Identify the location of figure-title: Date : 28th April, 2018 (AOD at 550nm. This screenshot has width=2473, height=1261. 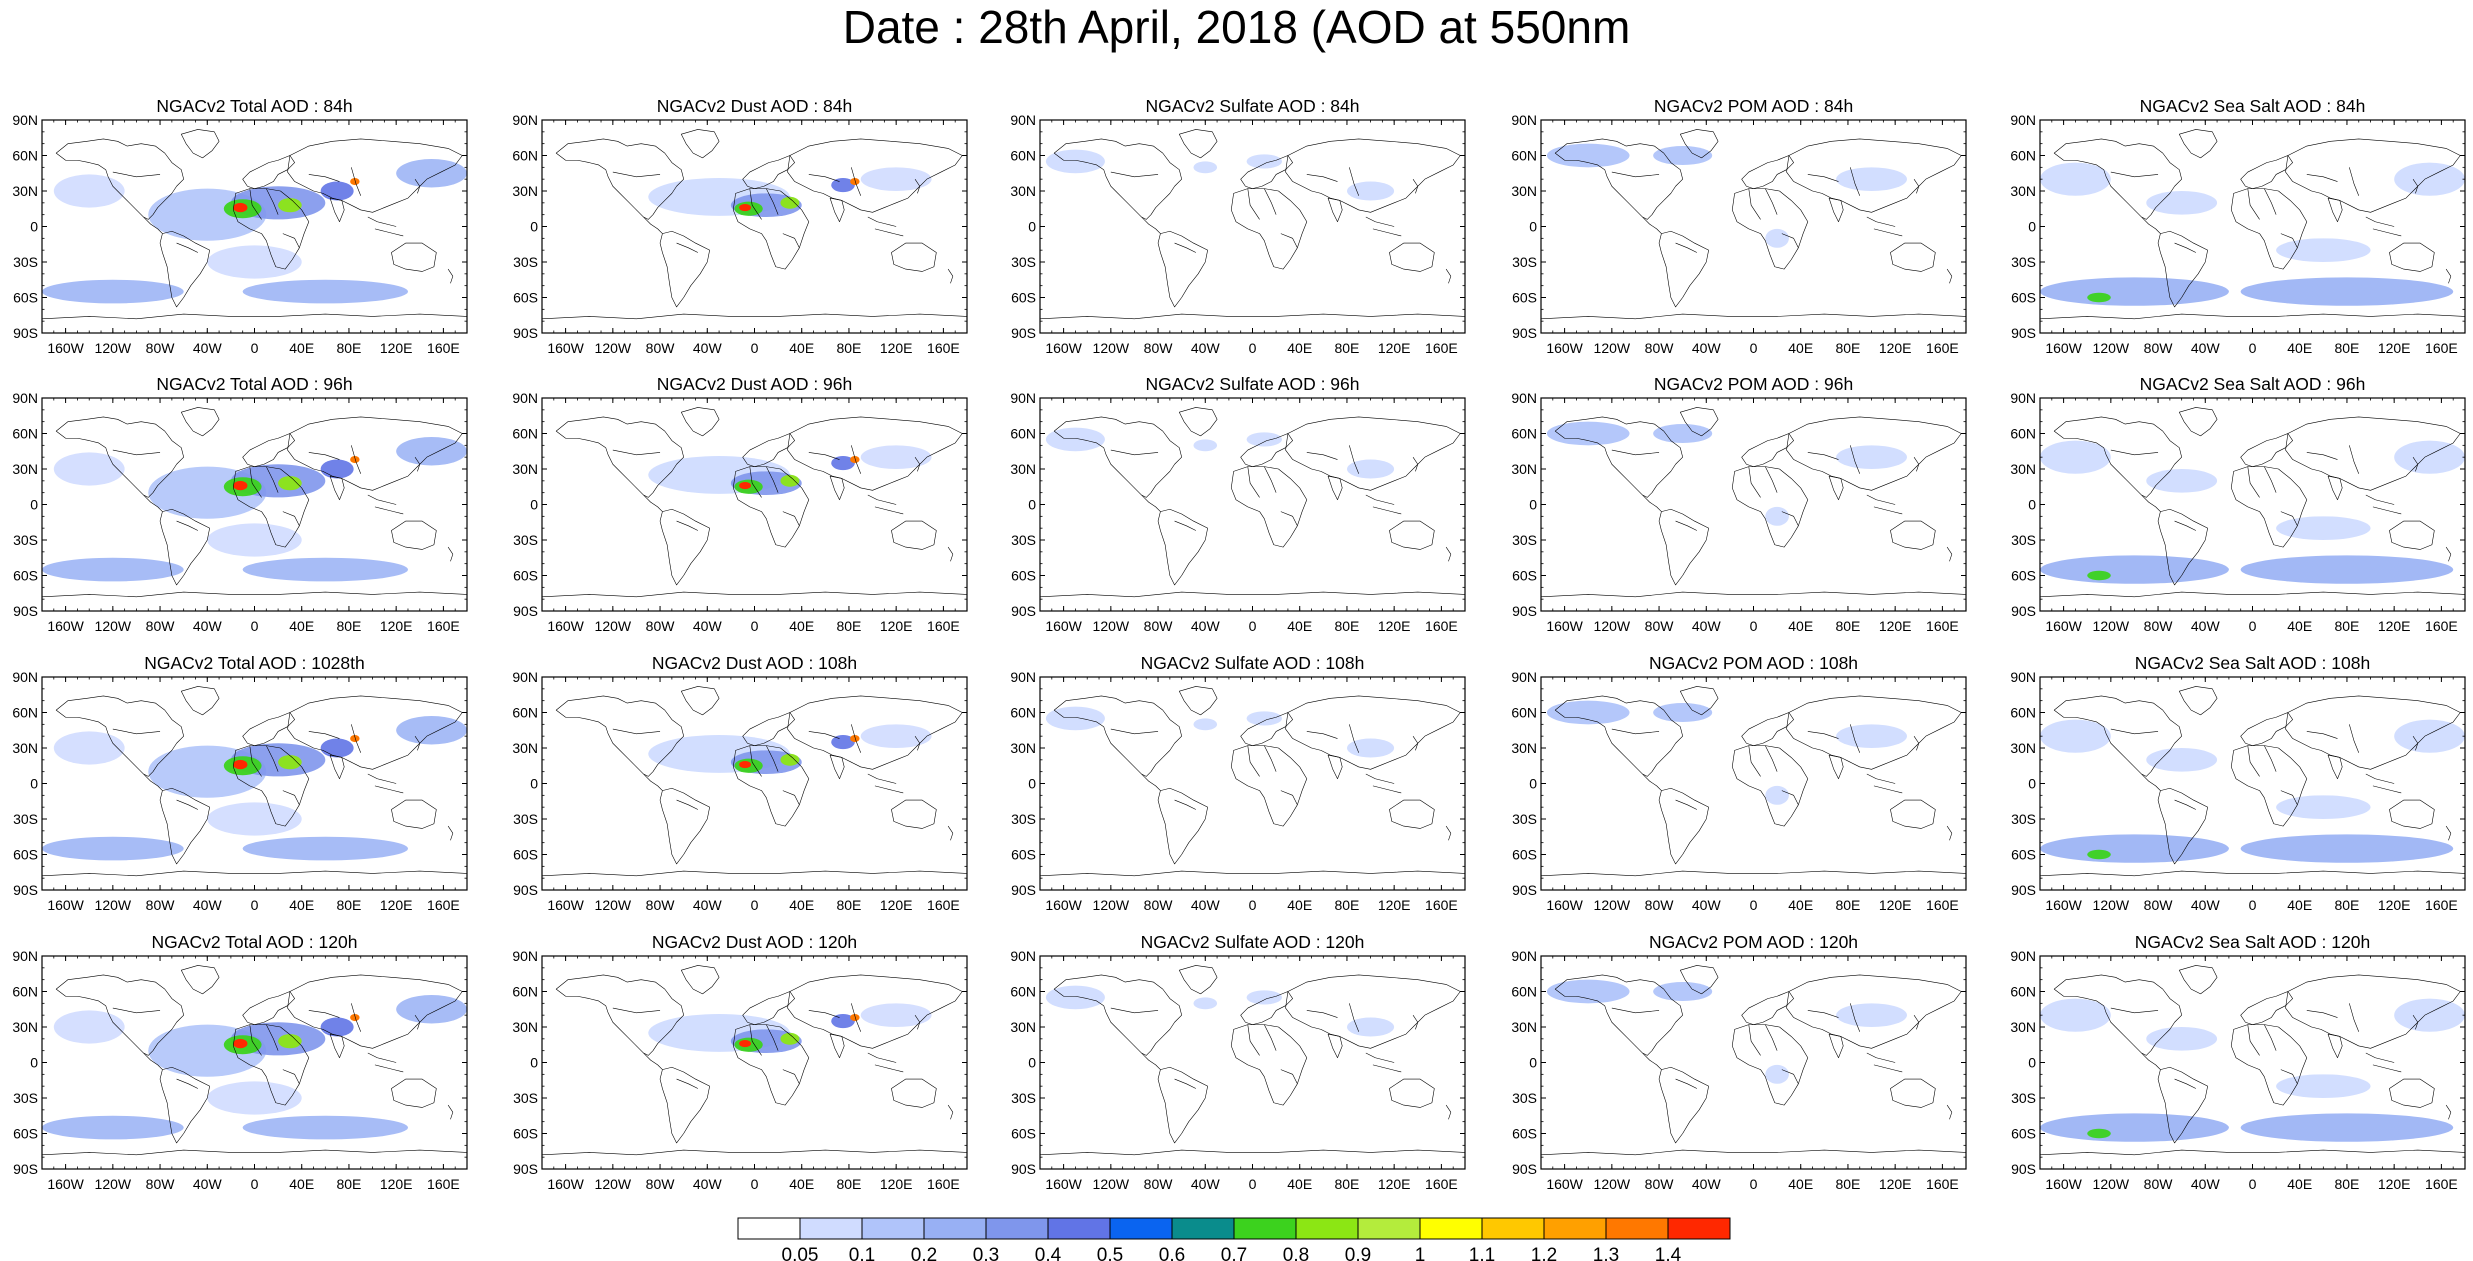
(1236, 27).